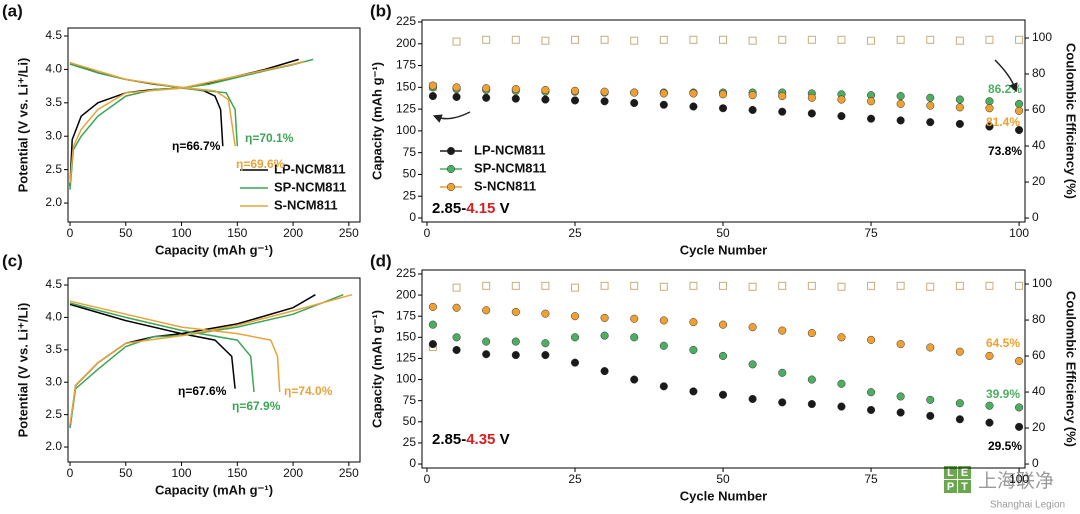 The width and height of the screenshot is (1080, 514). I want to click on y2-axis-label: Coulombic Efficiency (%), so click(1071, 369).